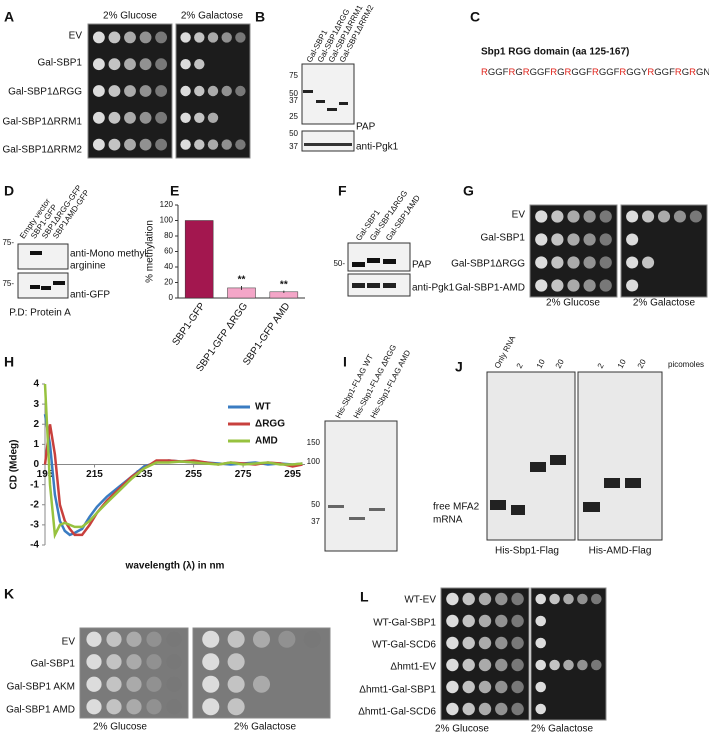  I want to click on label: EV, so click(76, 36).